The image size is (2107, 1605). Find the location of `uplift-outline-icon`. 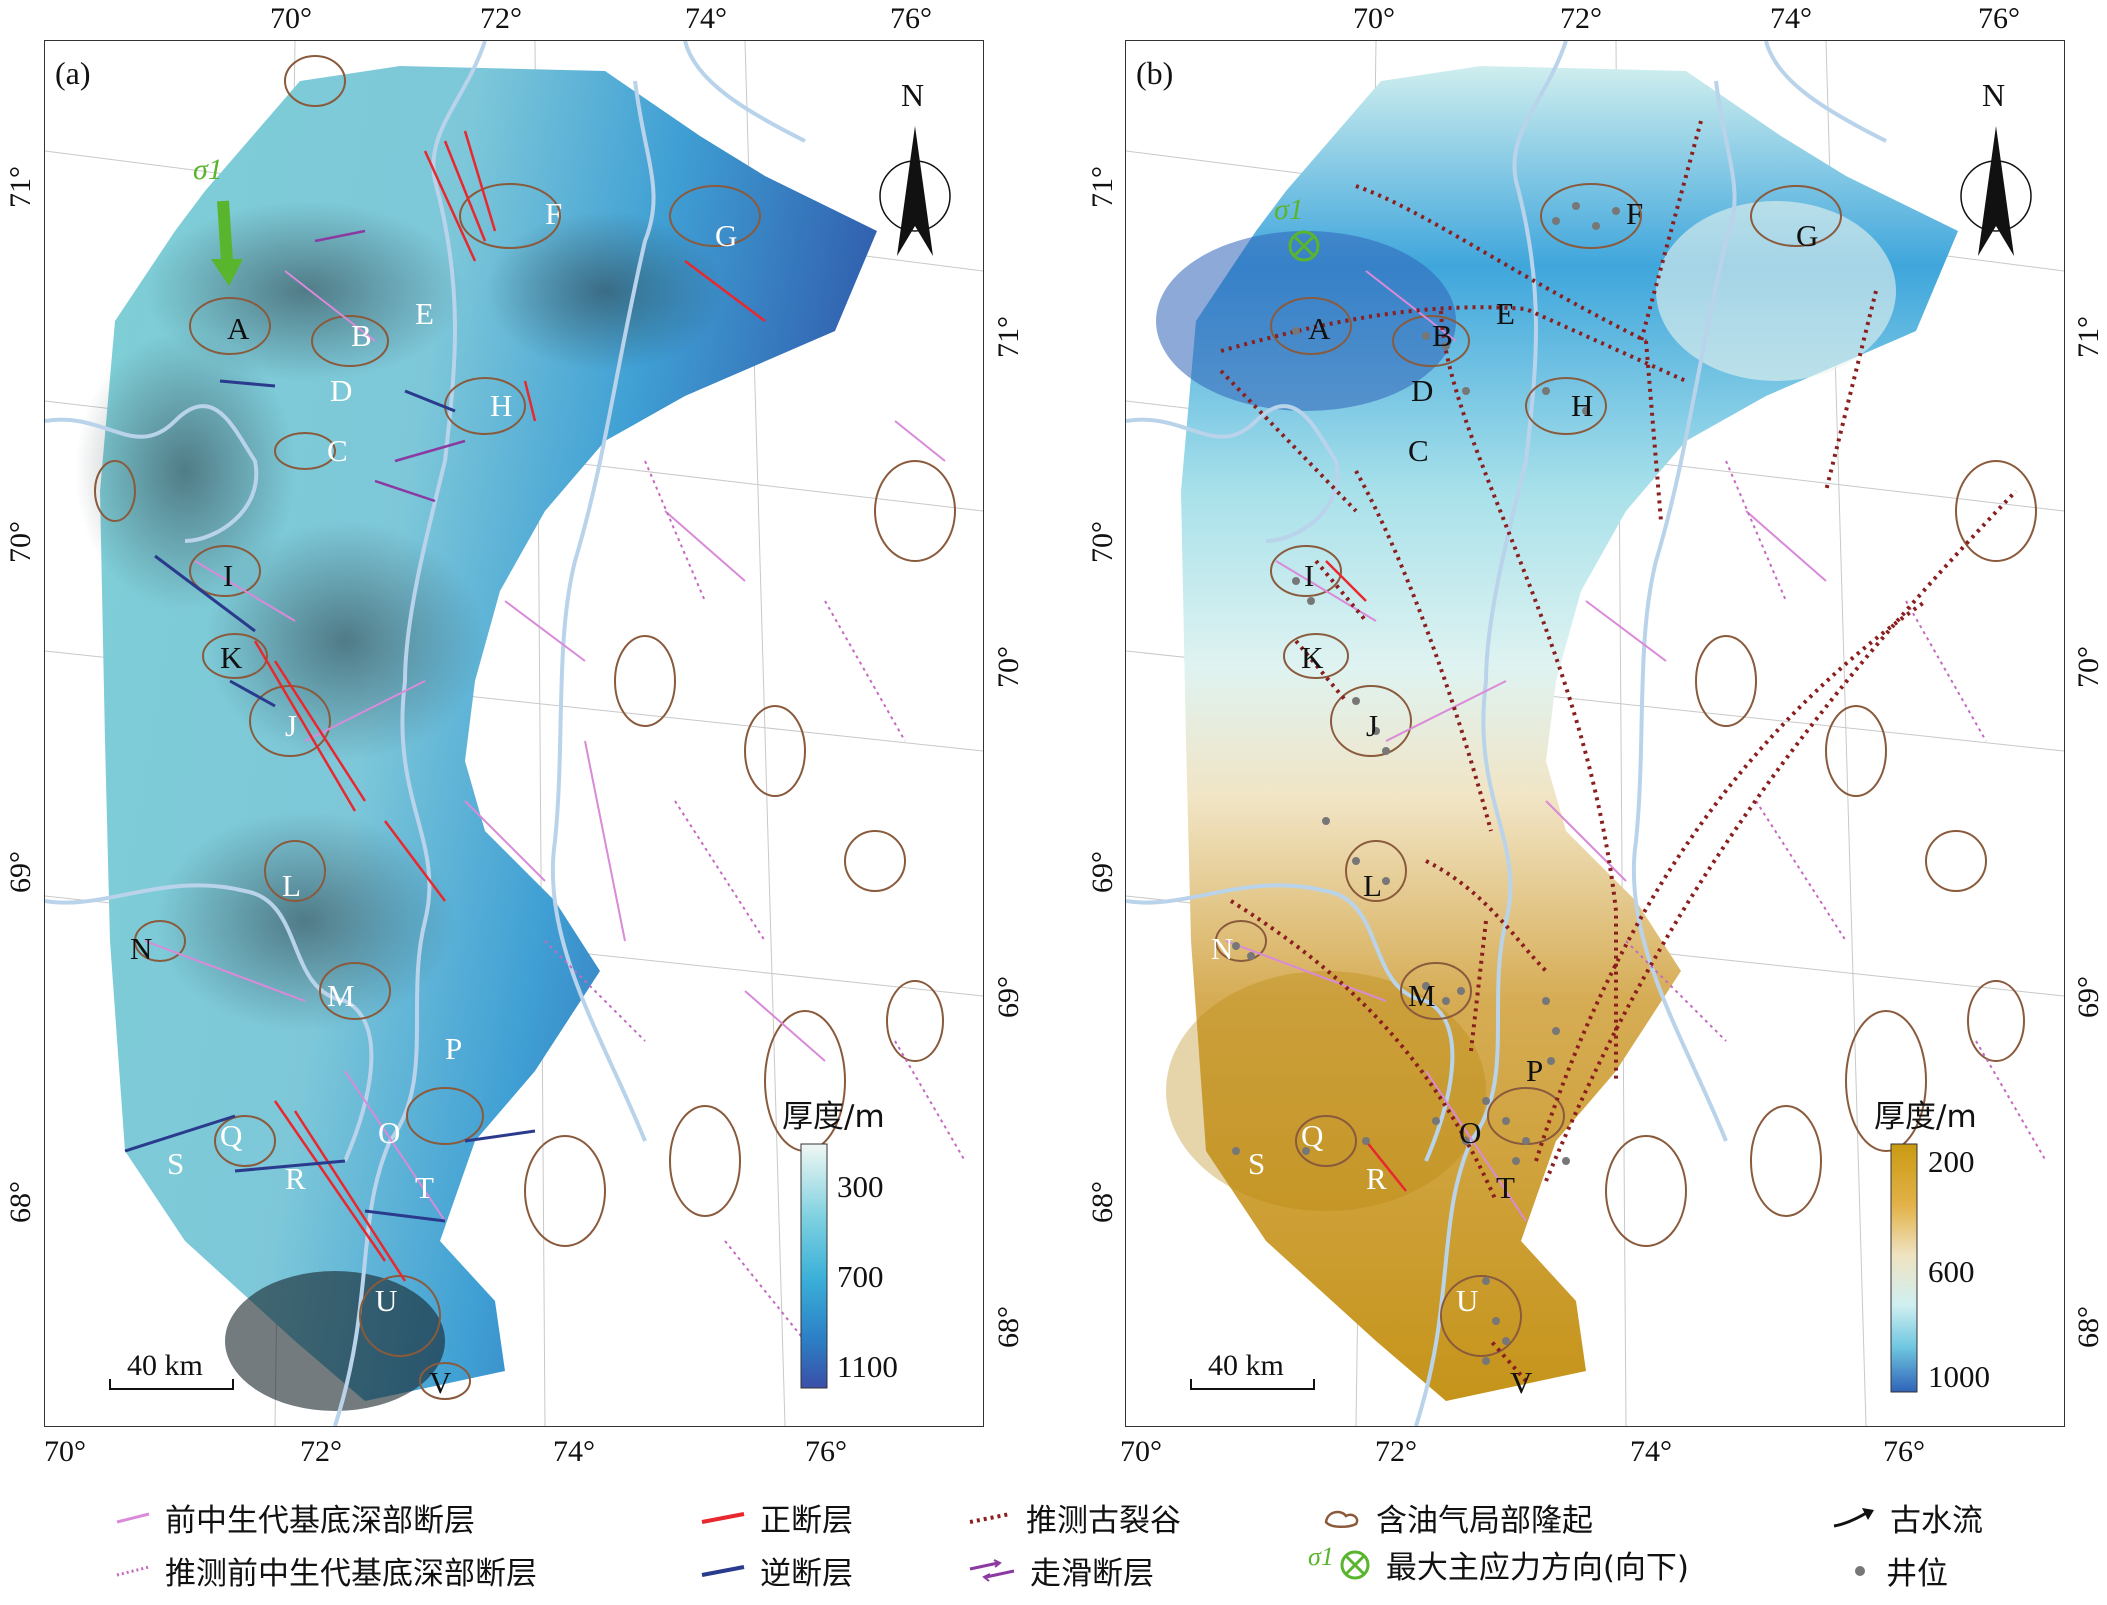

uplift-outline-icon is located at coordinates (1341, 1519).